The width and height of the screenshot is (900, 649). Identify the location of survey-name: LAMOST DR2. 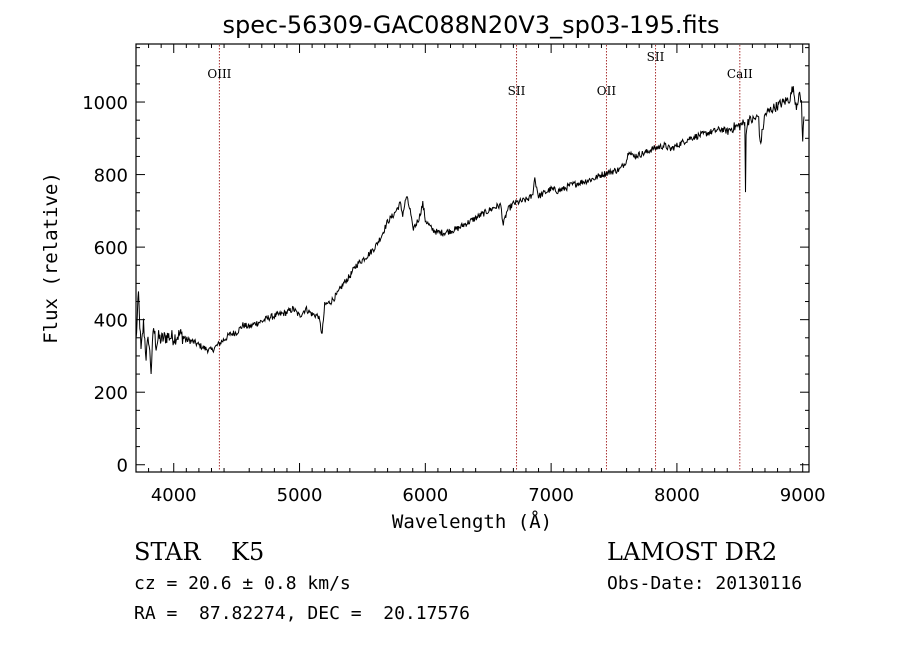
(692, 552).